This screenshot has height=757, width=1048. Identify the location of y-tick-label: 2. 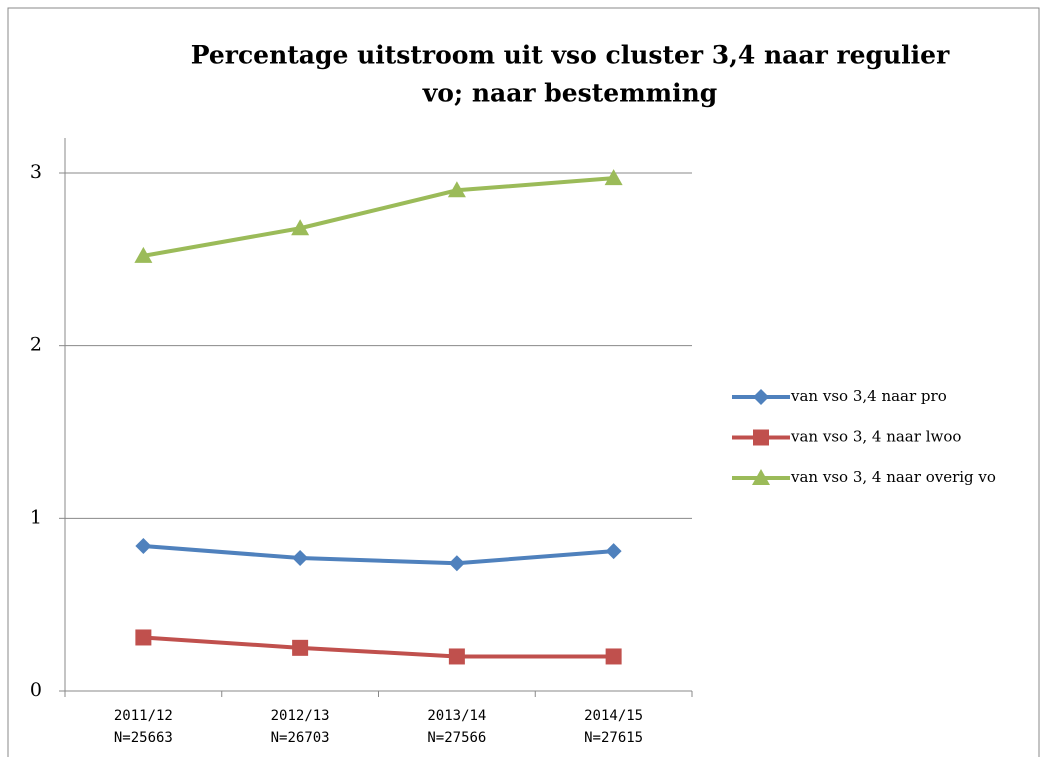
(36, 345).